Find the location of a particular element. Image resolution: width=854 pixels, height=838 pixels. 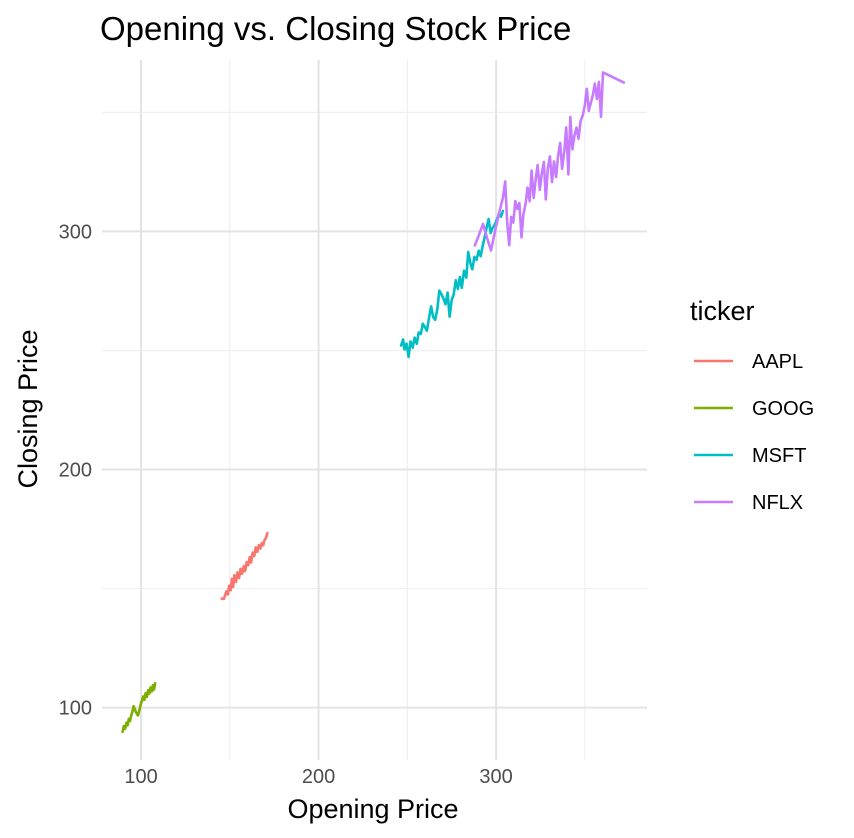

legend-title: ticker is located at coordinates (722, 311).